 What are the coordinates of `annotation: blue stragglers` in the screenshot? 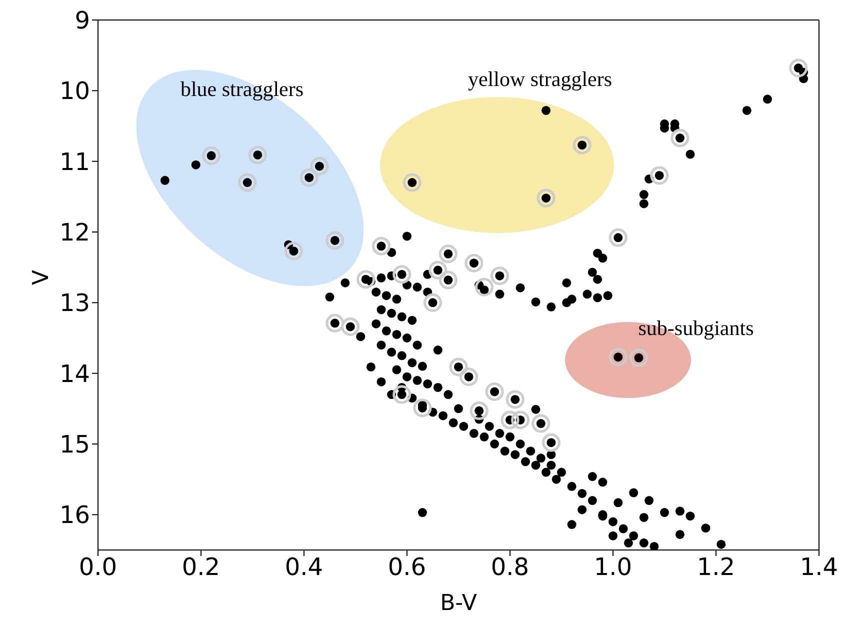 It's located at (242, 89).